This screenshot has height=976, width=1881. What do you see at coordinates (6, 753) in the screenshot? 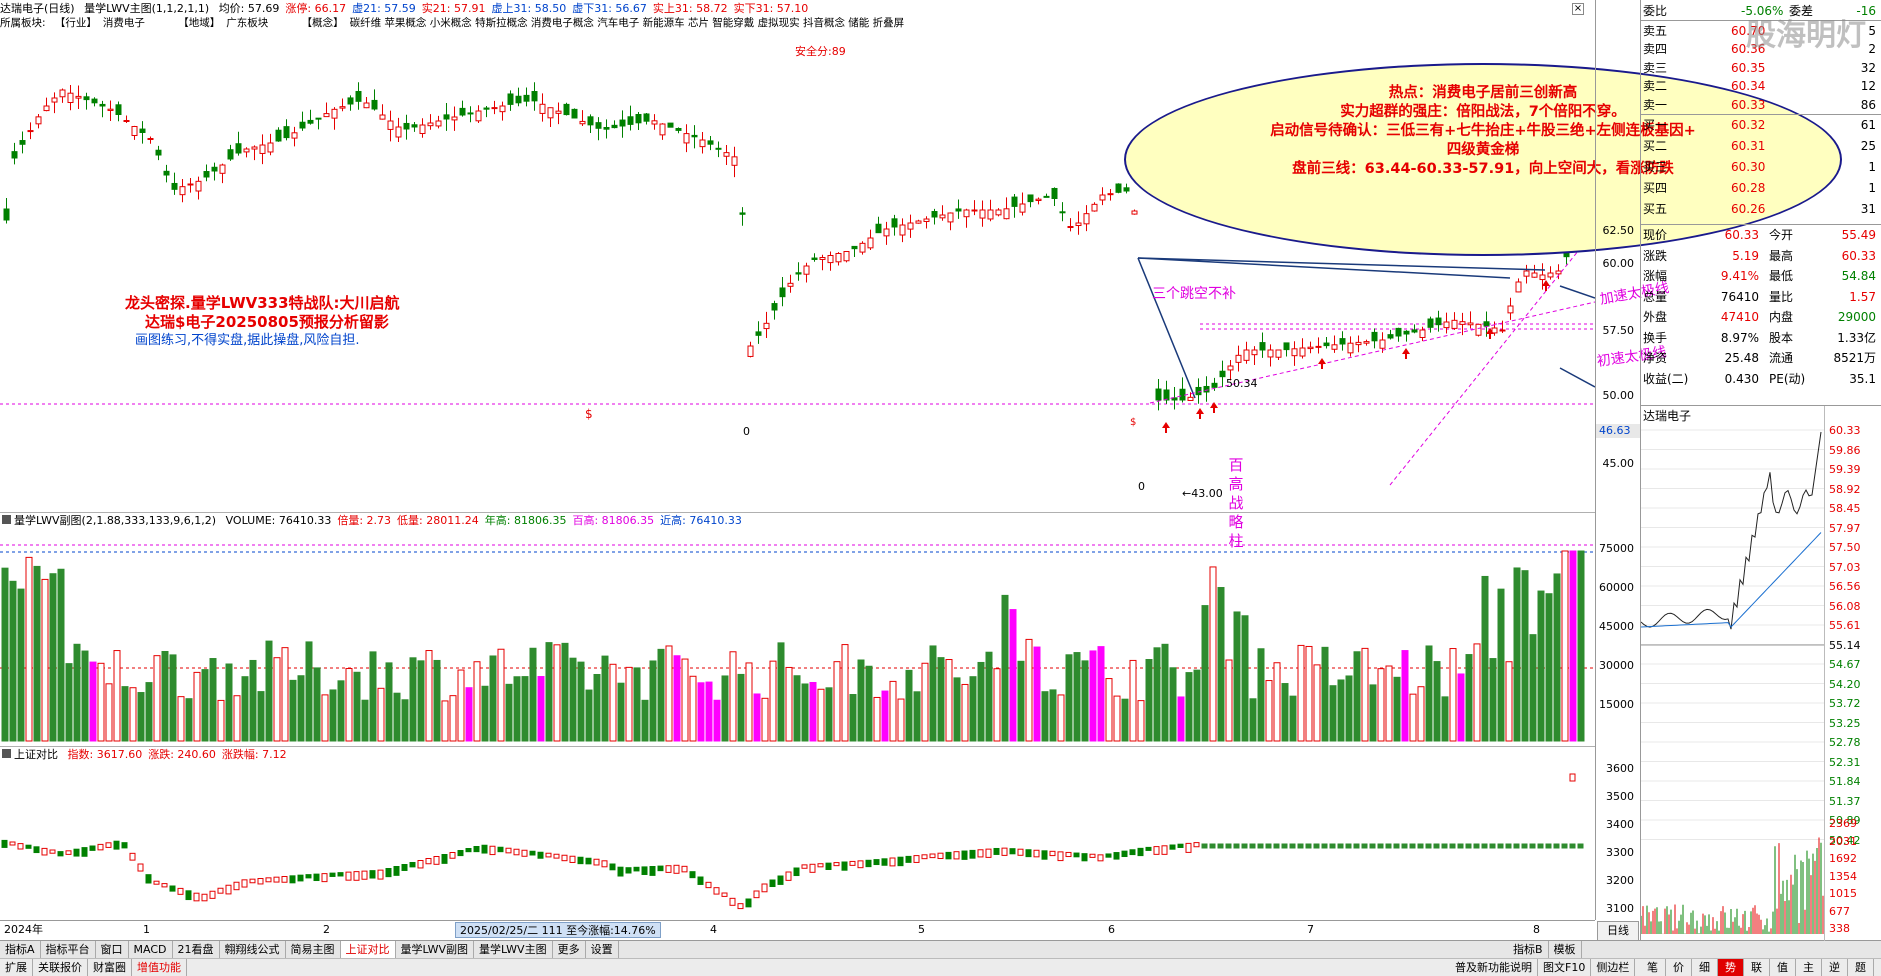
I see `index-indicator-icon` at bounding box center [6, 753].